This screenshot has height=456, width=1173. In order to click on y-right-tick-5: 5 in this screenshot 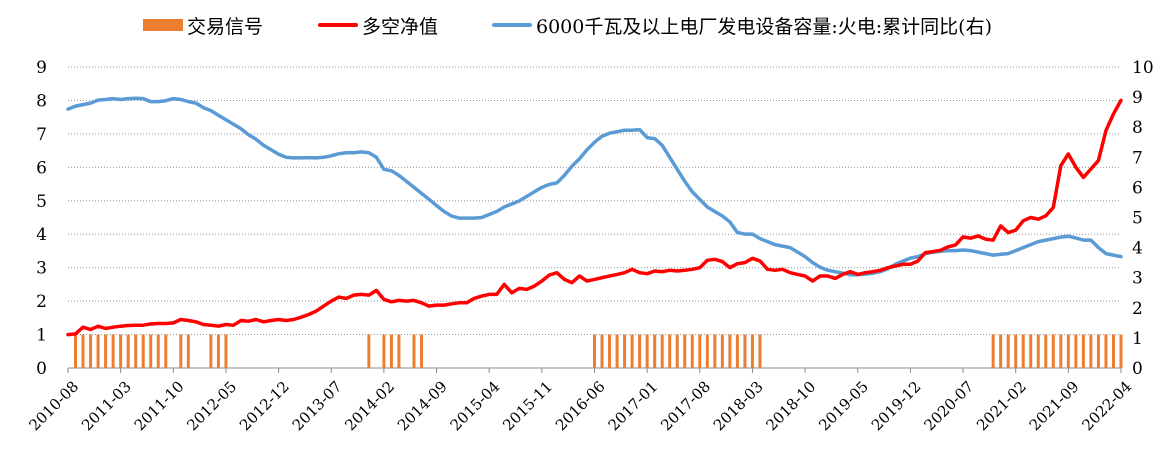, I will do `click(1137, 219)`.